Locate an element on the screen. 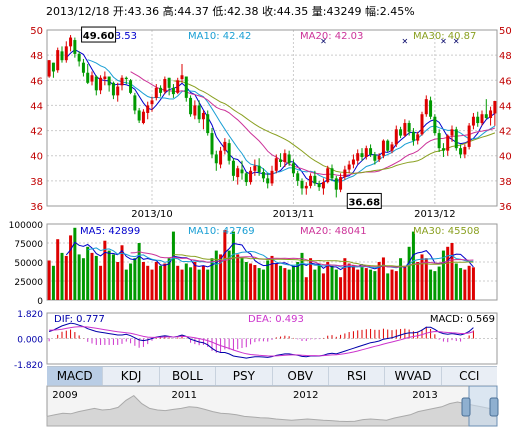 Image resolution: width=521 pixels, height=432 pixels. date-axis-label: 2013/11 is located at coordinates (294, 214).